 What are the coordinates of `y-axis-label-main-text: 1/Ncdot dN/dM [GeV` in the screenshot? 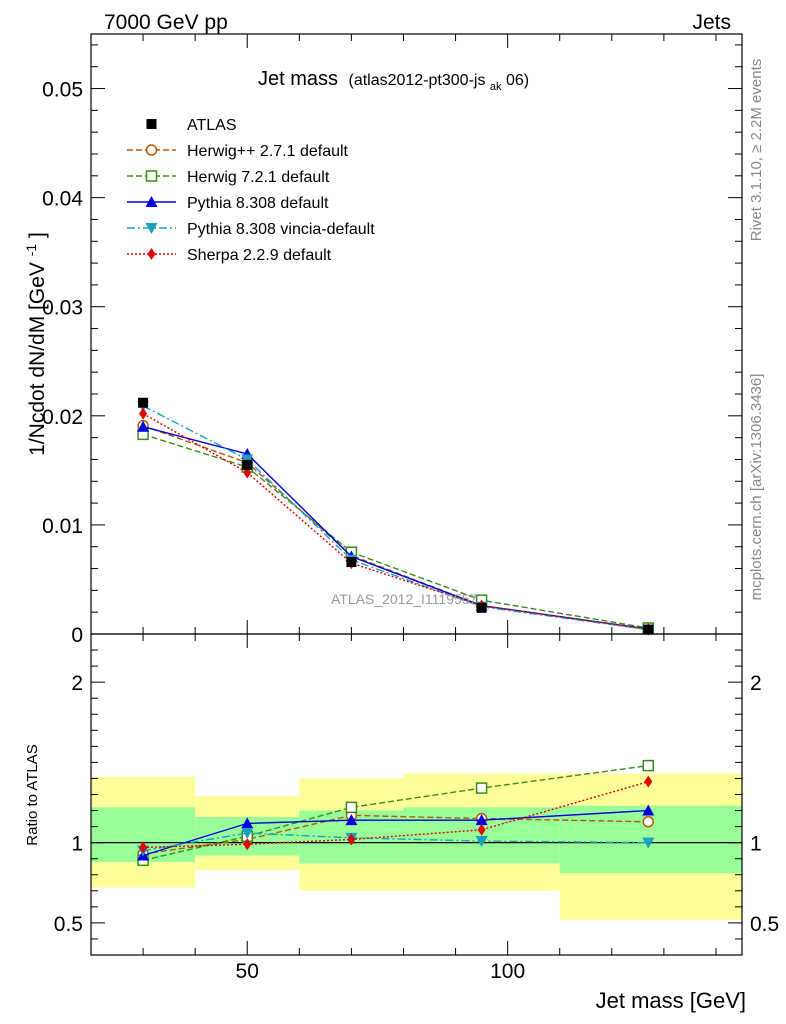 It's located at (37, 359).